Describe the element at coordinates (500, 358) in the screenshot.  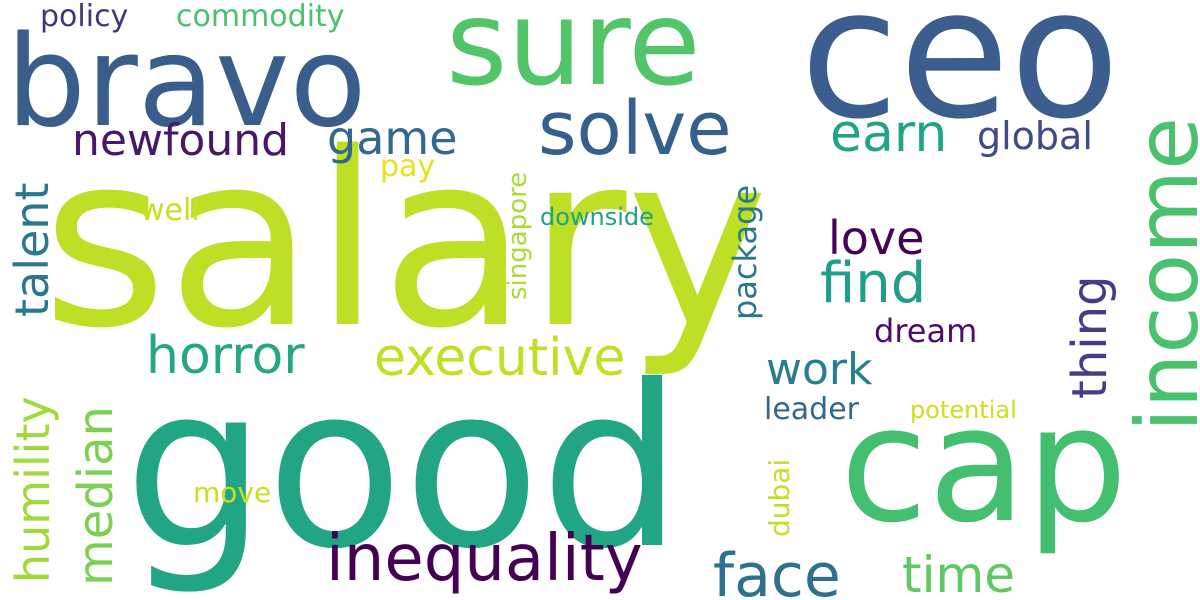
I see `word-executive: executive` at that location.